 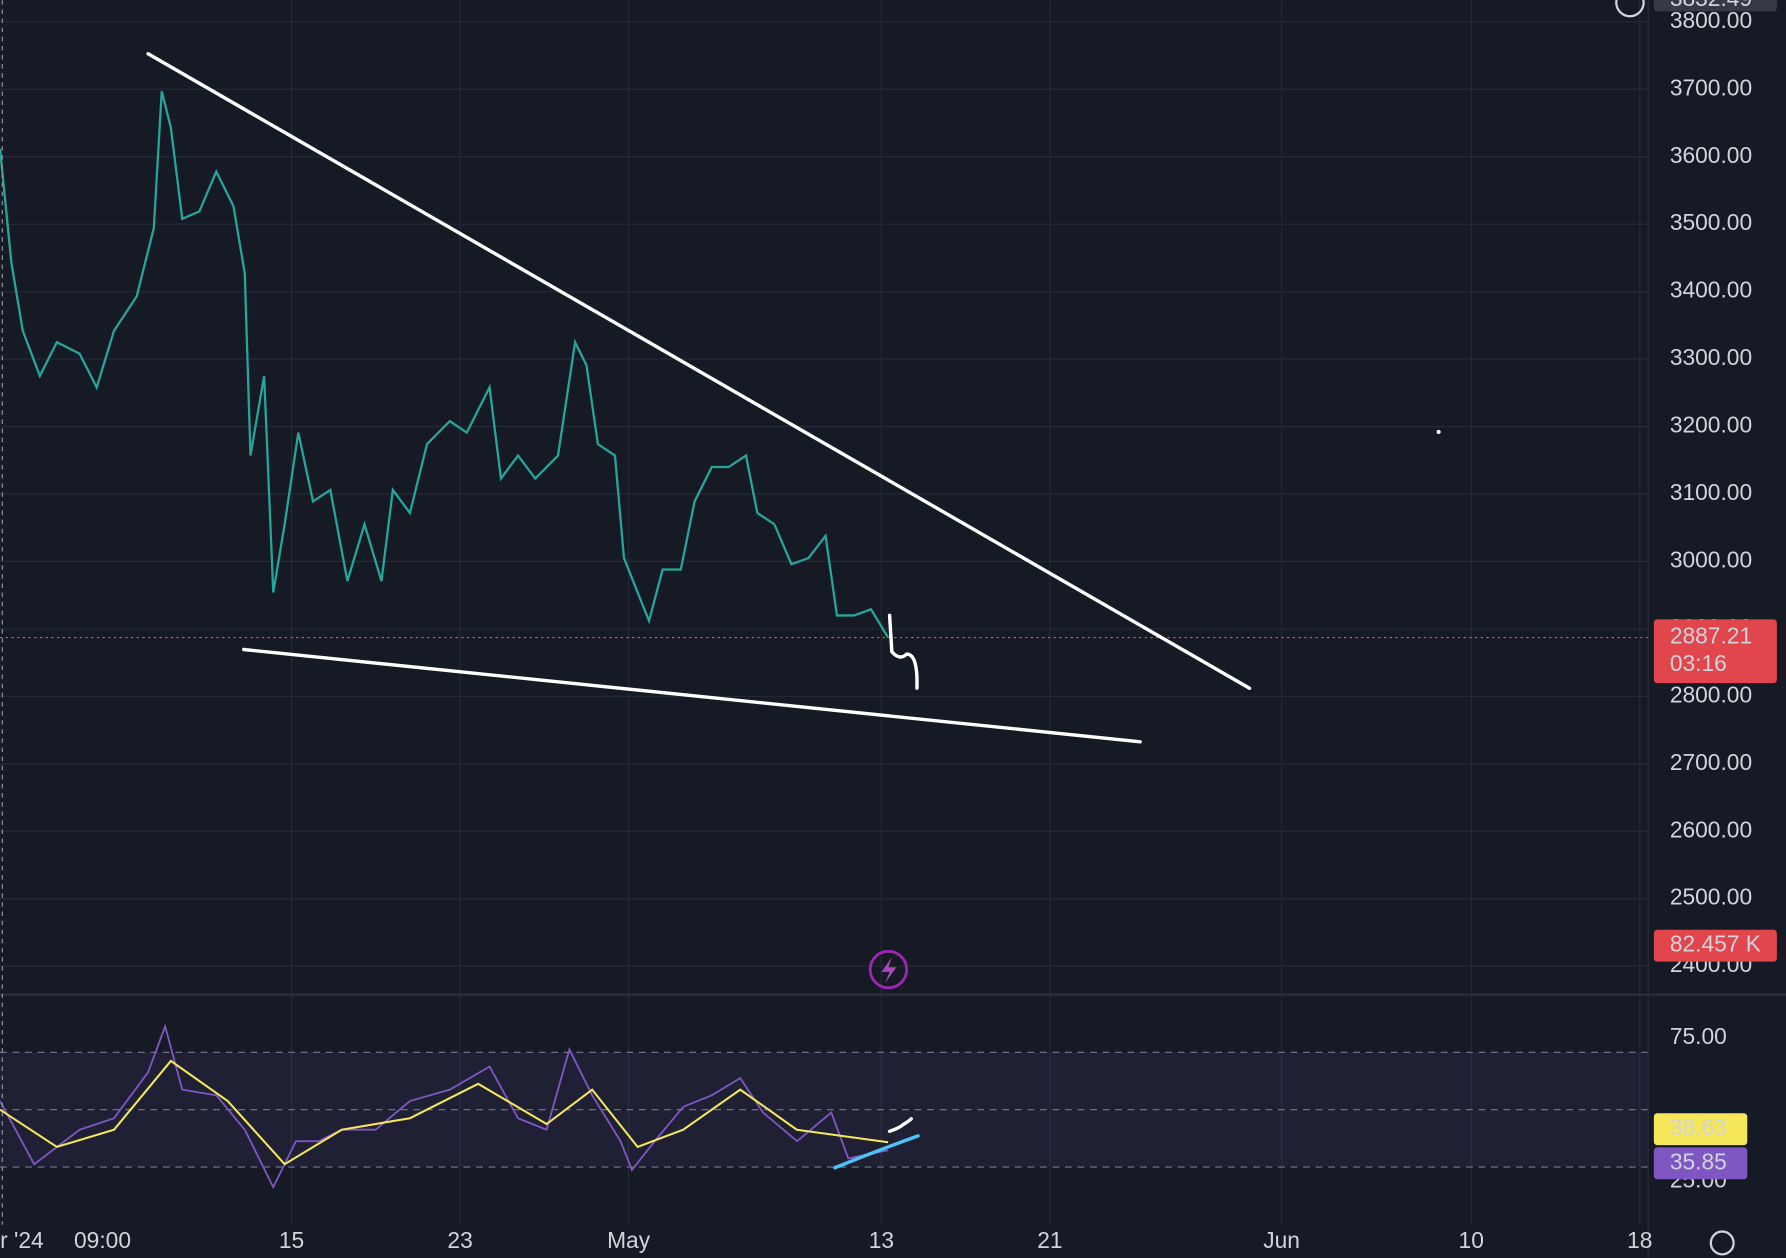 I want to click on y-tick-label: 3700.00, so click(x=1711, y=87).